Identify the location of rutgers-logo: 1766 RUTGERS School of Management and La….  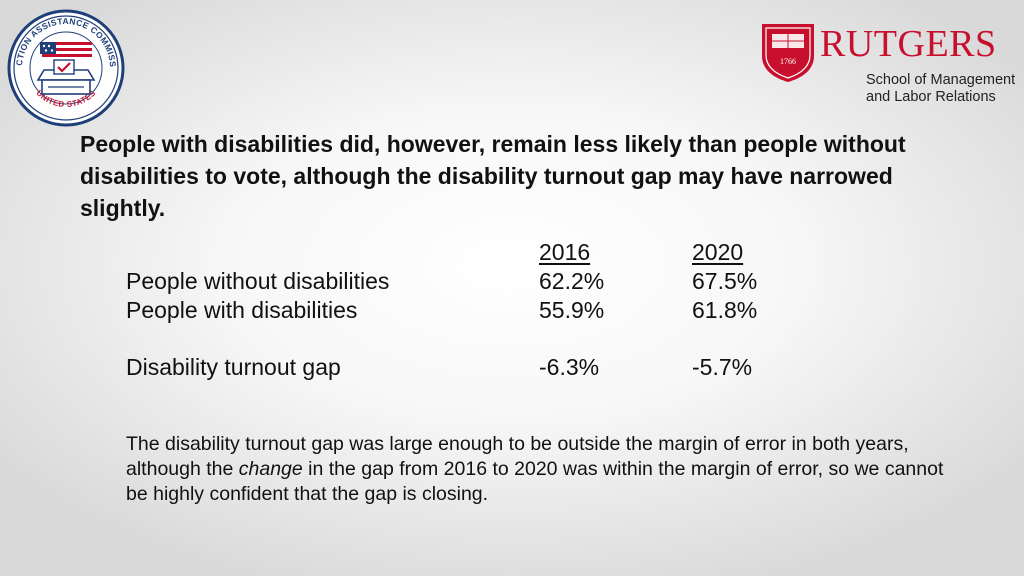
(888, 65).